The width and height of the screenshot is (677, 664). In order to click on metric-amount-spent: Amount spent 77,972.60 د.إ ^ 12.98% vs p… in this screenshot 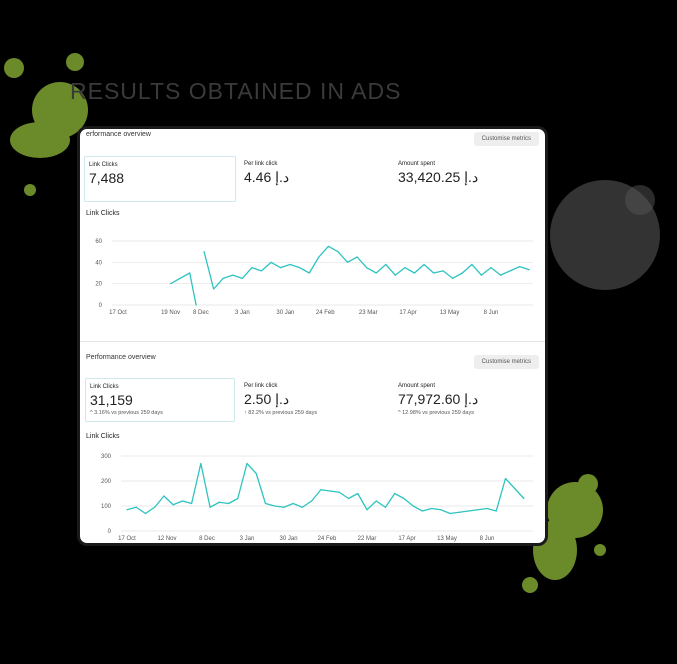, I will do `click(469, 401)`.